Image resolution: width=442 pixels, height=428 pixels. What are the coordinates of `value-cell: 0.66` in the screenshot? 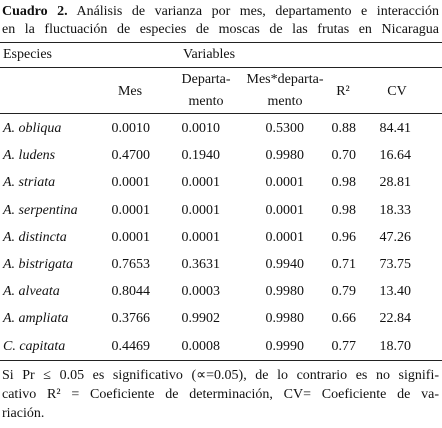 It's located at (344, 319).